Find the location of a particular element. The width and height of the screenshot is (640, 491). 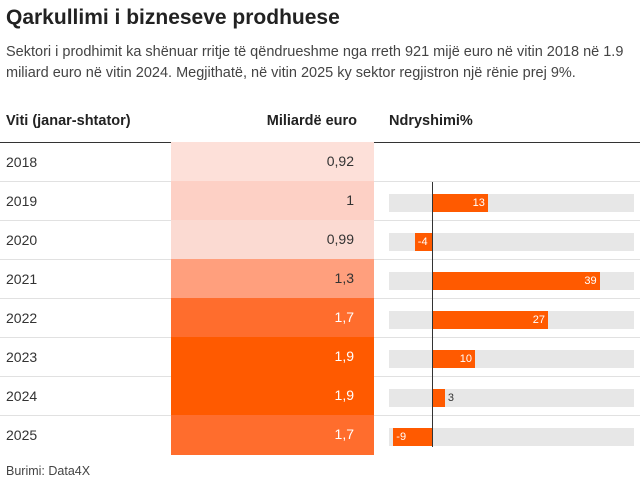

column-header-change: Ndryshimi% is located at coordinates (431, 121).